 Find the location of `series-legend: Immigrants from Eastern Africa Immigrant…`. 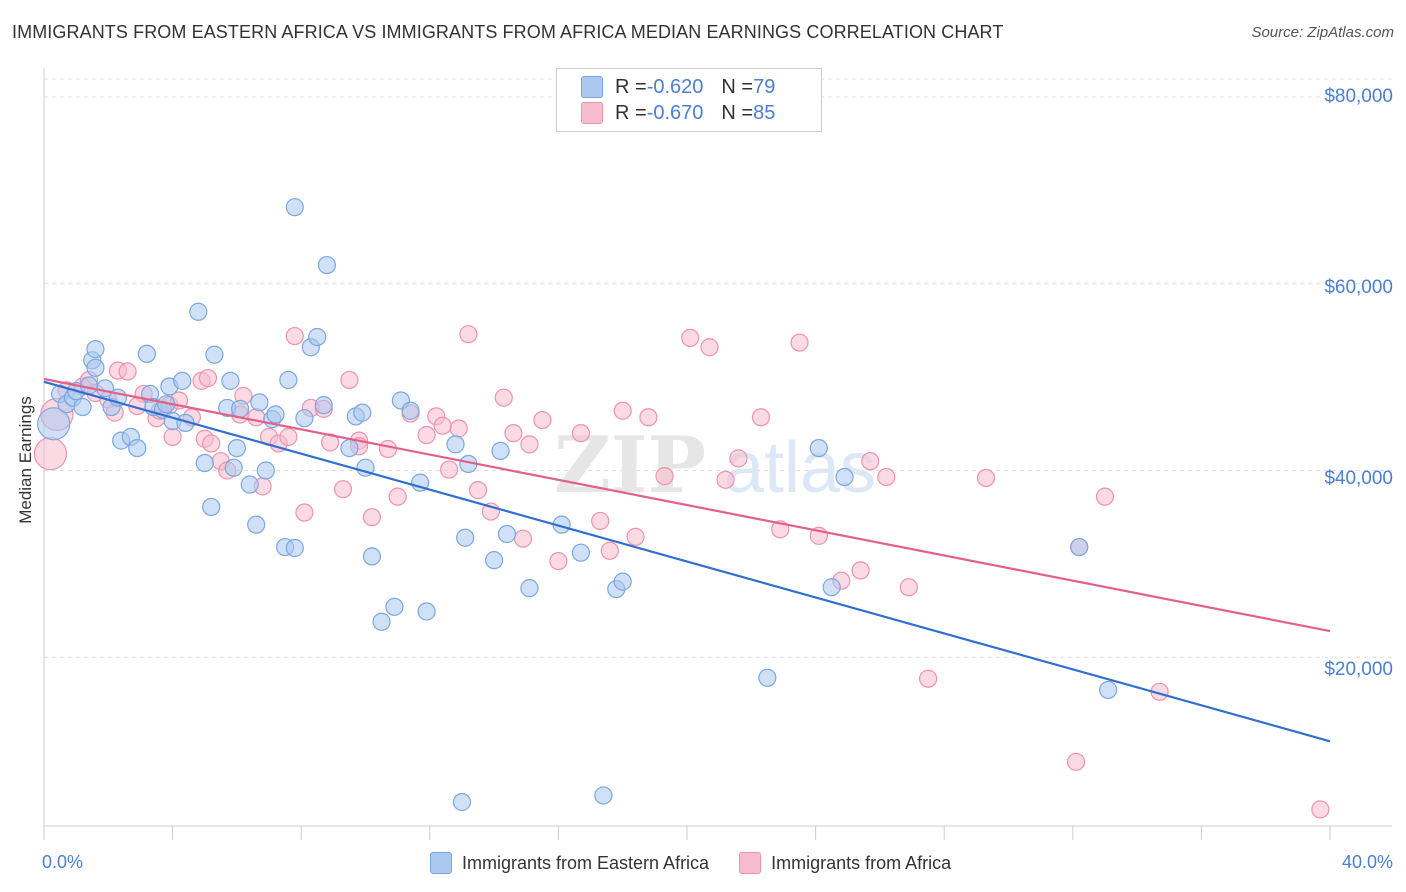

series-legend: Immigrants from Eastern Africa Immigrant… is located at coordinates (705, 863).